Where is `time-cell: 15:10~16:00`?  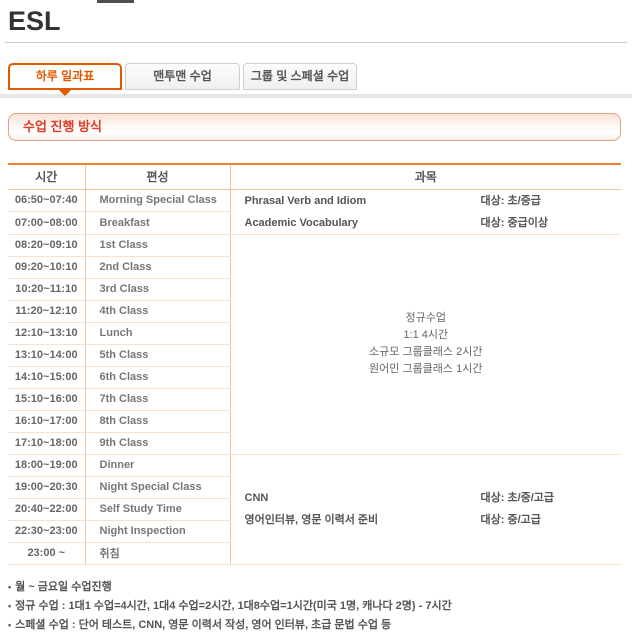
time-cell: 15:10~16:00 is located at coordinates (47, 399).